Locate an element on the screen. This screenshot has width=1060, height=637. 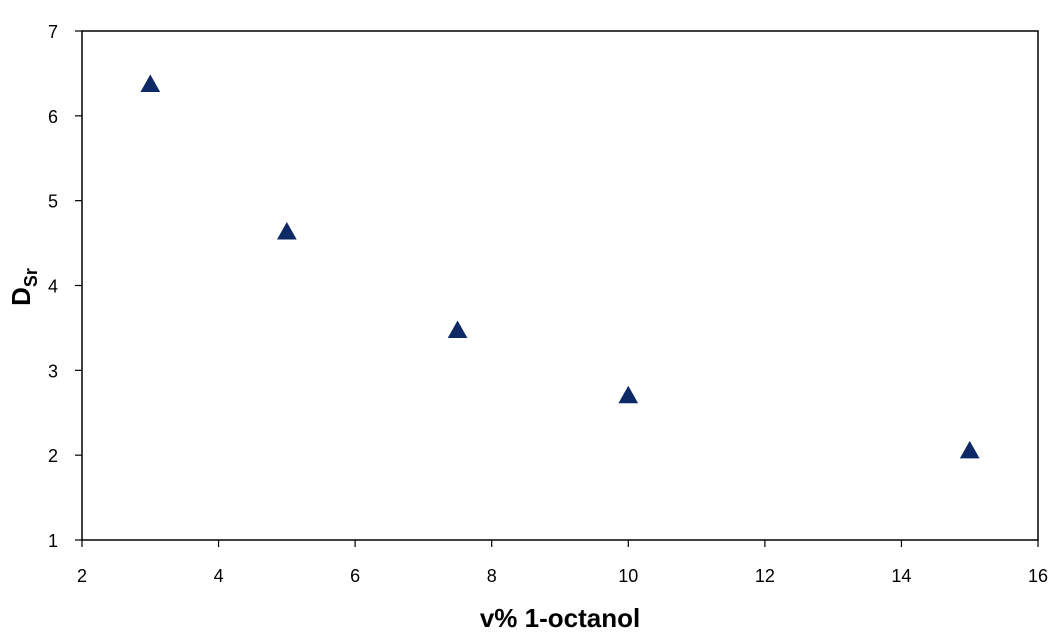
y-tick-label: 5 is located at coordinates (53, 202).